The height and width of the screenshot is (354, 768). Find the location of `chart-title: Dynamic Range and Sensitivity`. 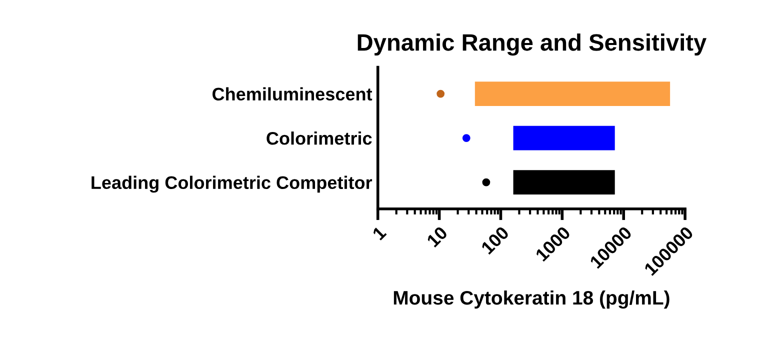

chart-title: Dynamic Range and Sensitivity is located at coordinates (532, 44).